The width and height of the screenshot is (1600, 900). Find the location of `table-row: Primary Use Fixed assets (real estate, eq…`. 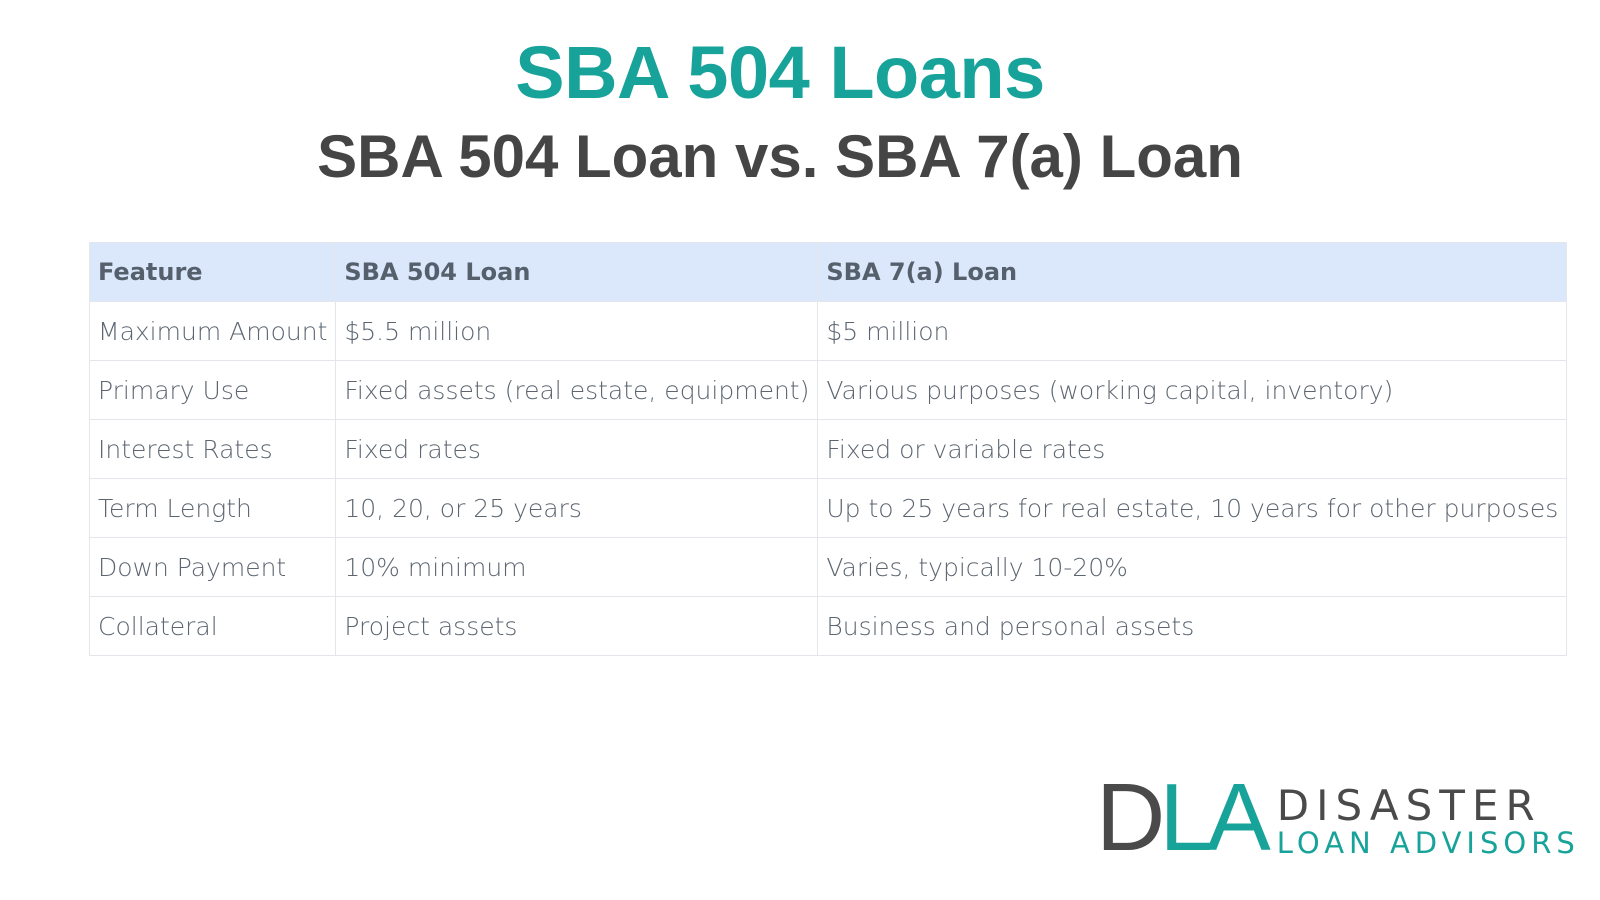

table-row: Primary Use Fixed assets (real estate, eq… is located at coordinates (828, 390).